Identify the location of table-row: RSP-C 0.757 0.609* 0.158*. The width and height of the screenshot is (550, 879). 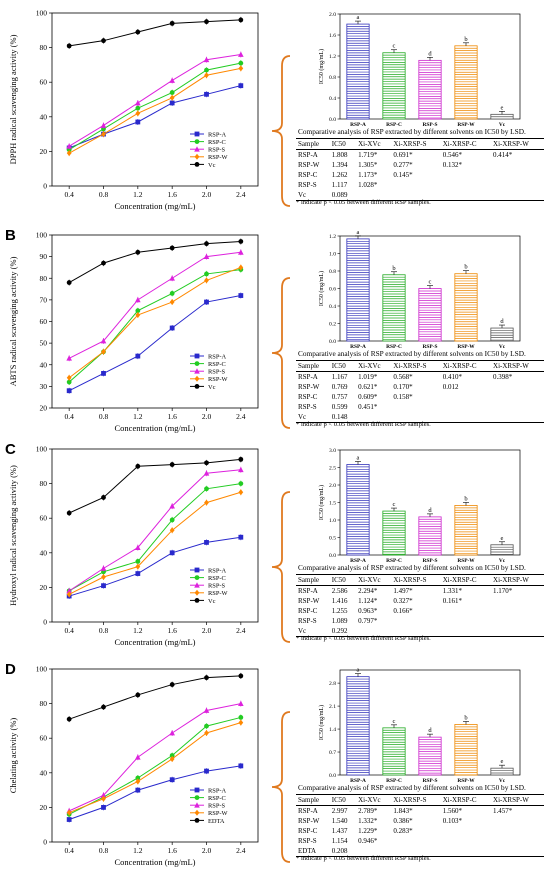
(420, 397).